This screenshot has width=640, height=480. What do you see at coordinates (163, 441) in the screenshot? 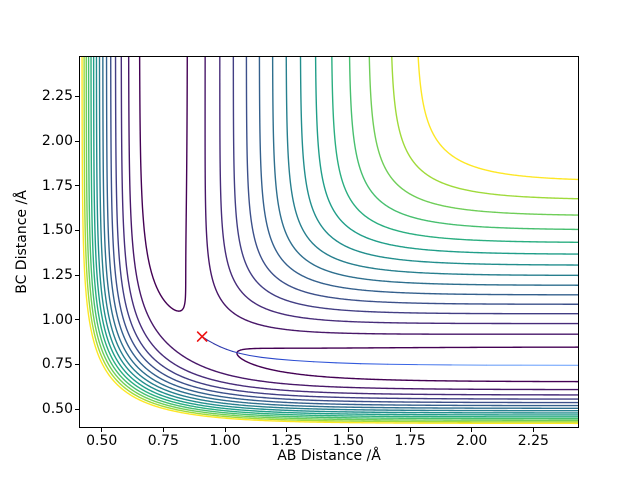
I see `x-tick-label: 0.75` at bounding box center [163, 441].